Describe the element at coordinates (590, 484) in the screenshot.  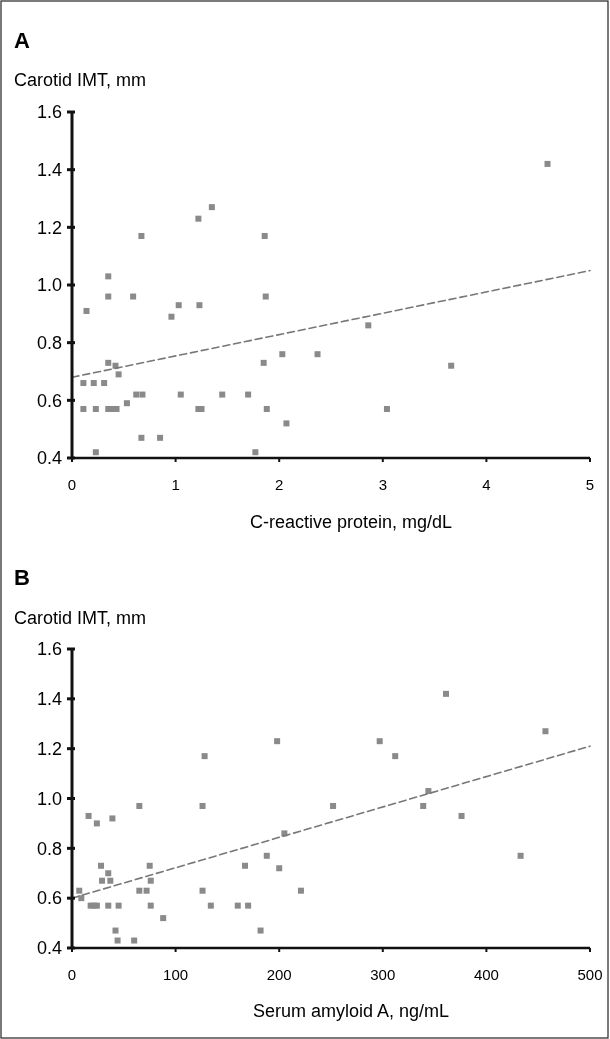
I see `x-tick-label: 5` at that location.